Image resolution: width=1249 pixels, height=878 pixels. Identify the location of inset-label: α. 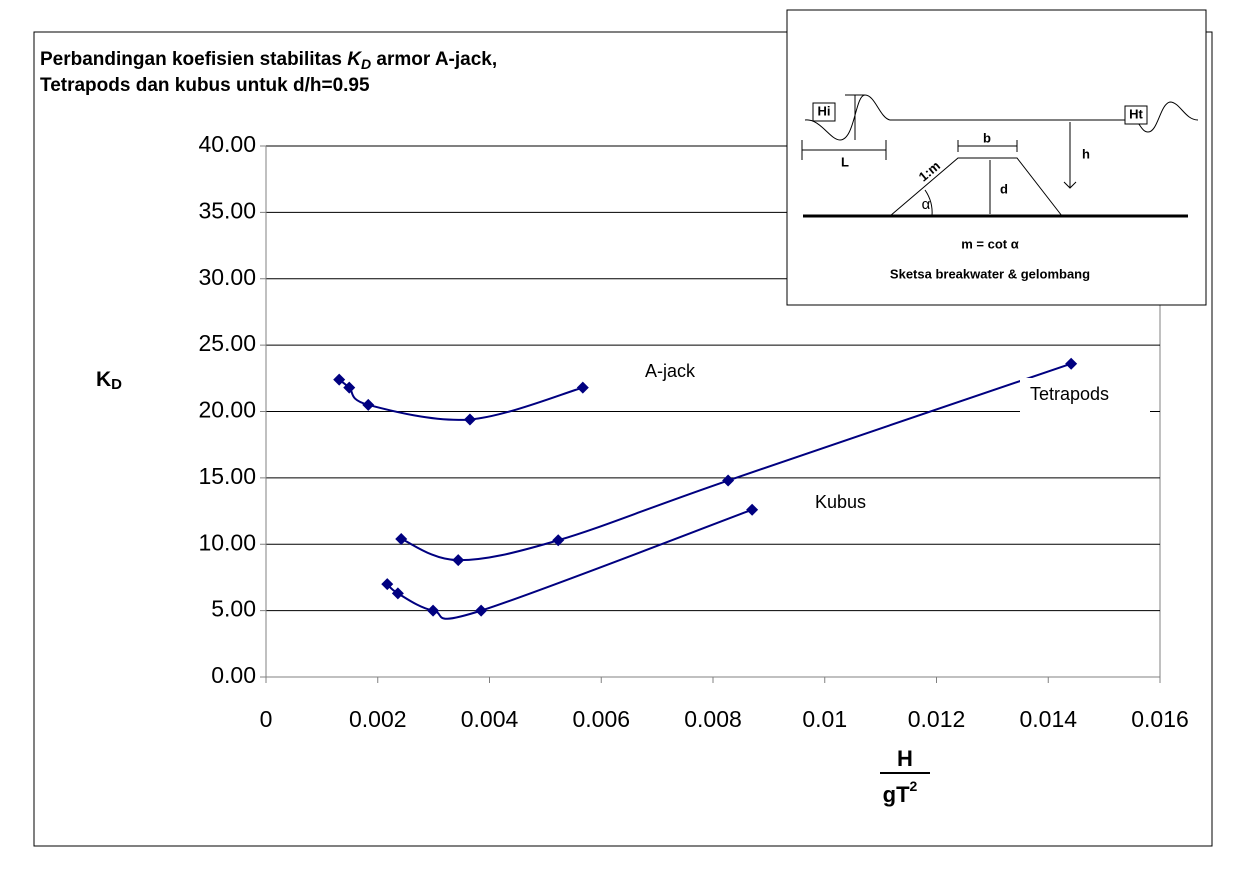
(926, 204).